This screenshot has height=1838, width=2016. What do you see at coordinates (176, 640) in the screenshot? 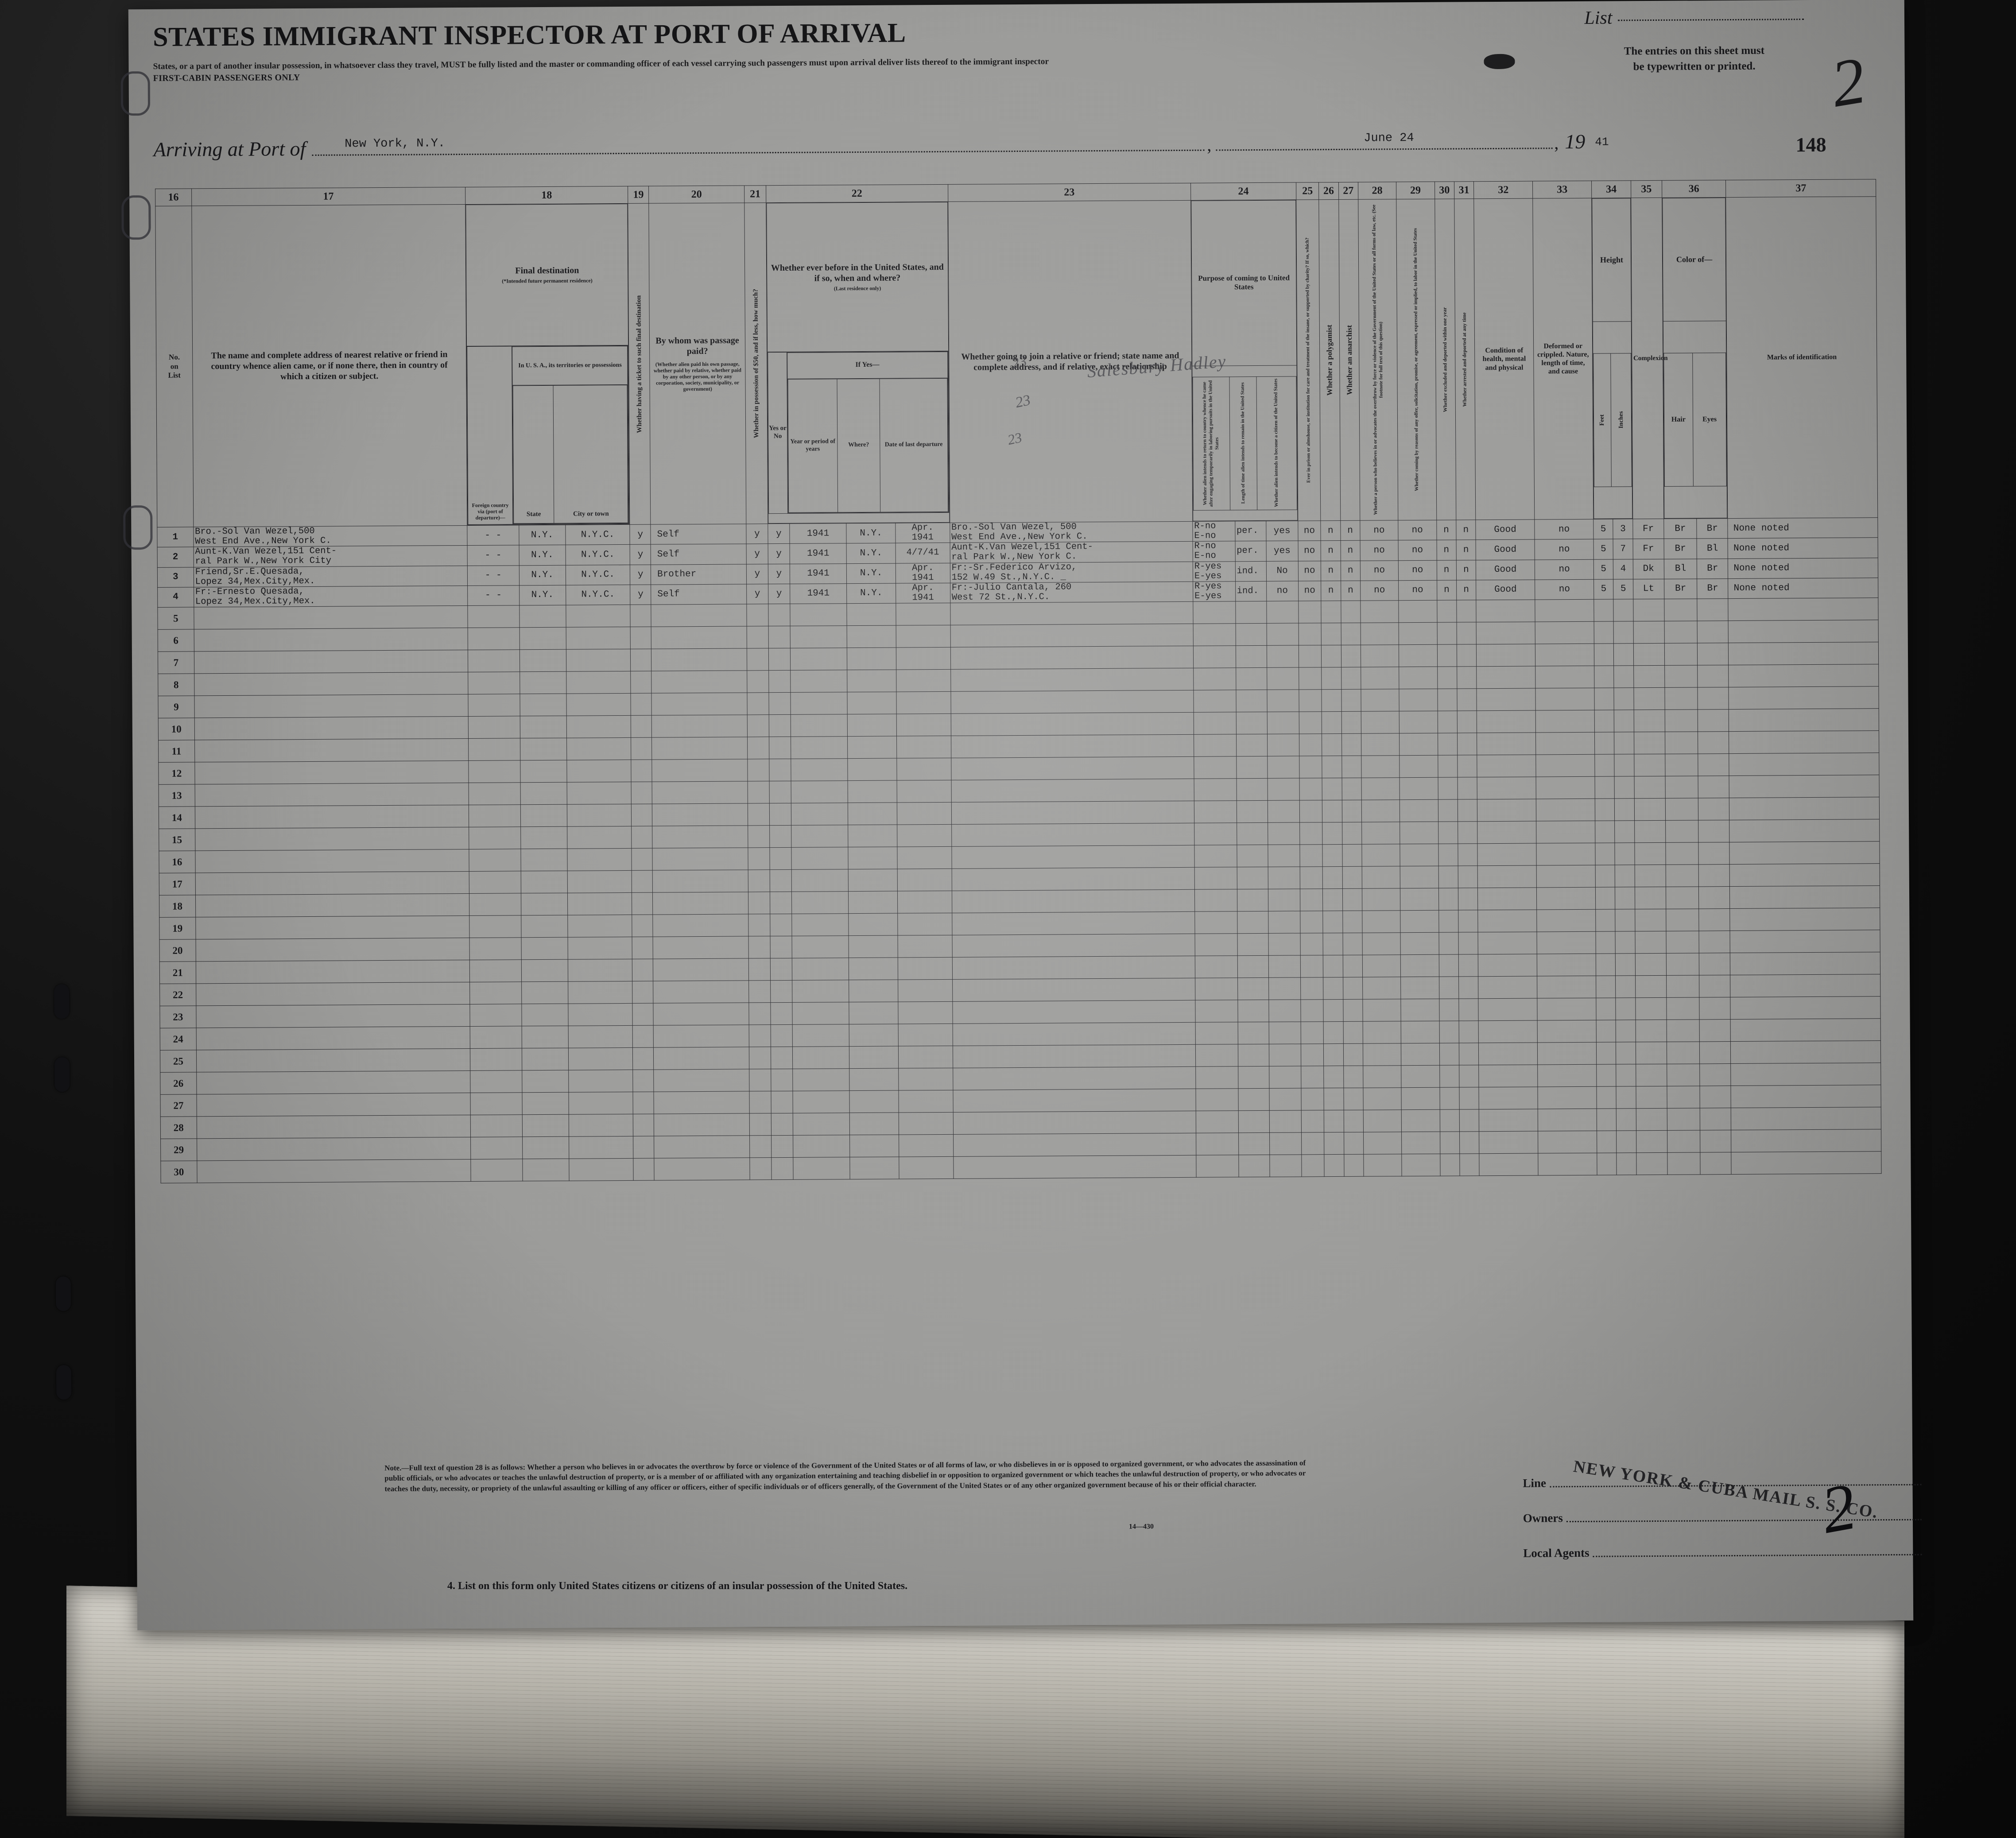
I see `row-number: 6` at bounding box center [176, 640].